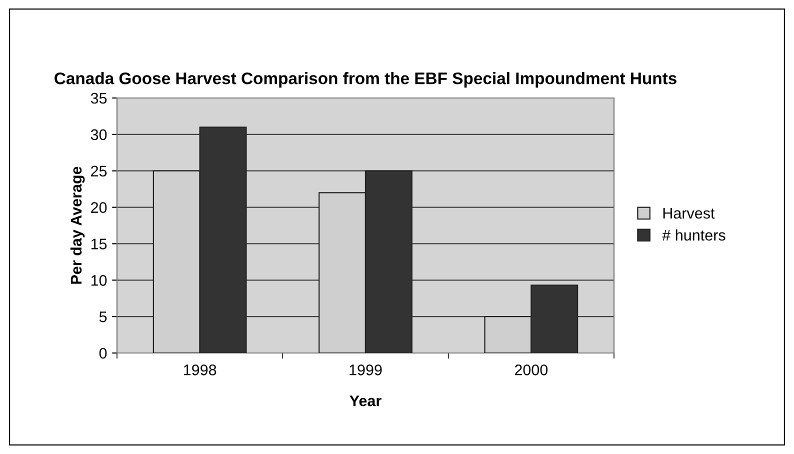  Describe the element at coordinates (77, 225) in the screenshot. I see `y-axis-title: Per day Average` at that location.